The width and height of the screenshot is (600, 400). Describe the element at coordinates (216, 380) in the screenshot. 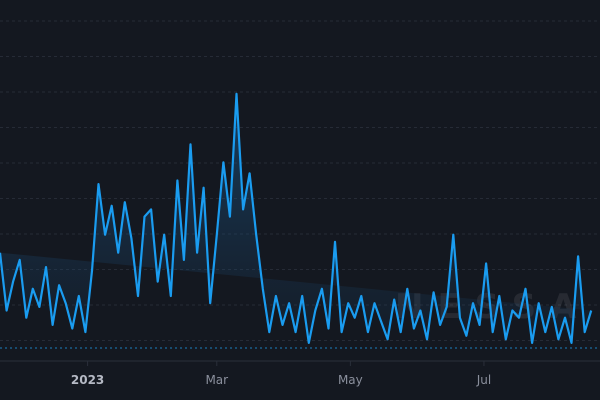

I see `x-tick-label: Mar` at that location.